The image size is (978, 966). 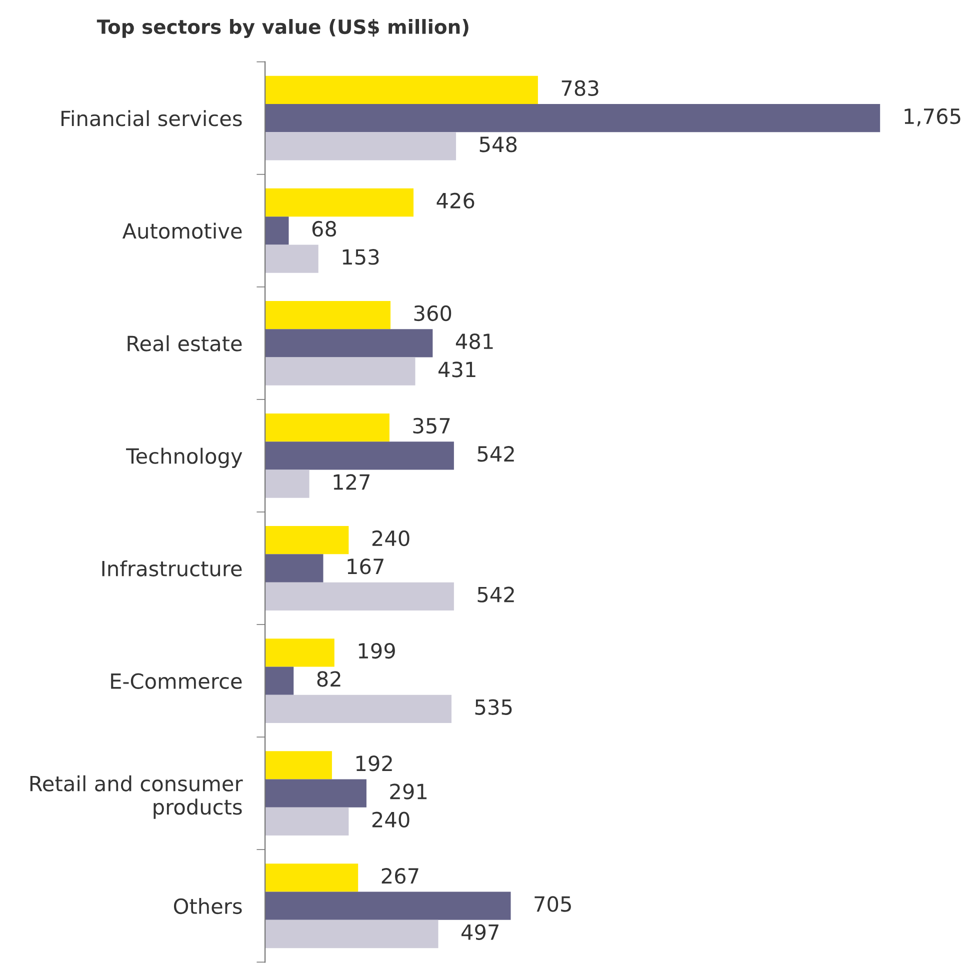 What do you see at coordinates (328, 679) in the screenshot?
I see `data-label: 82` at bounding box center [328, 679].